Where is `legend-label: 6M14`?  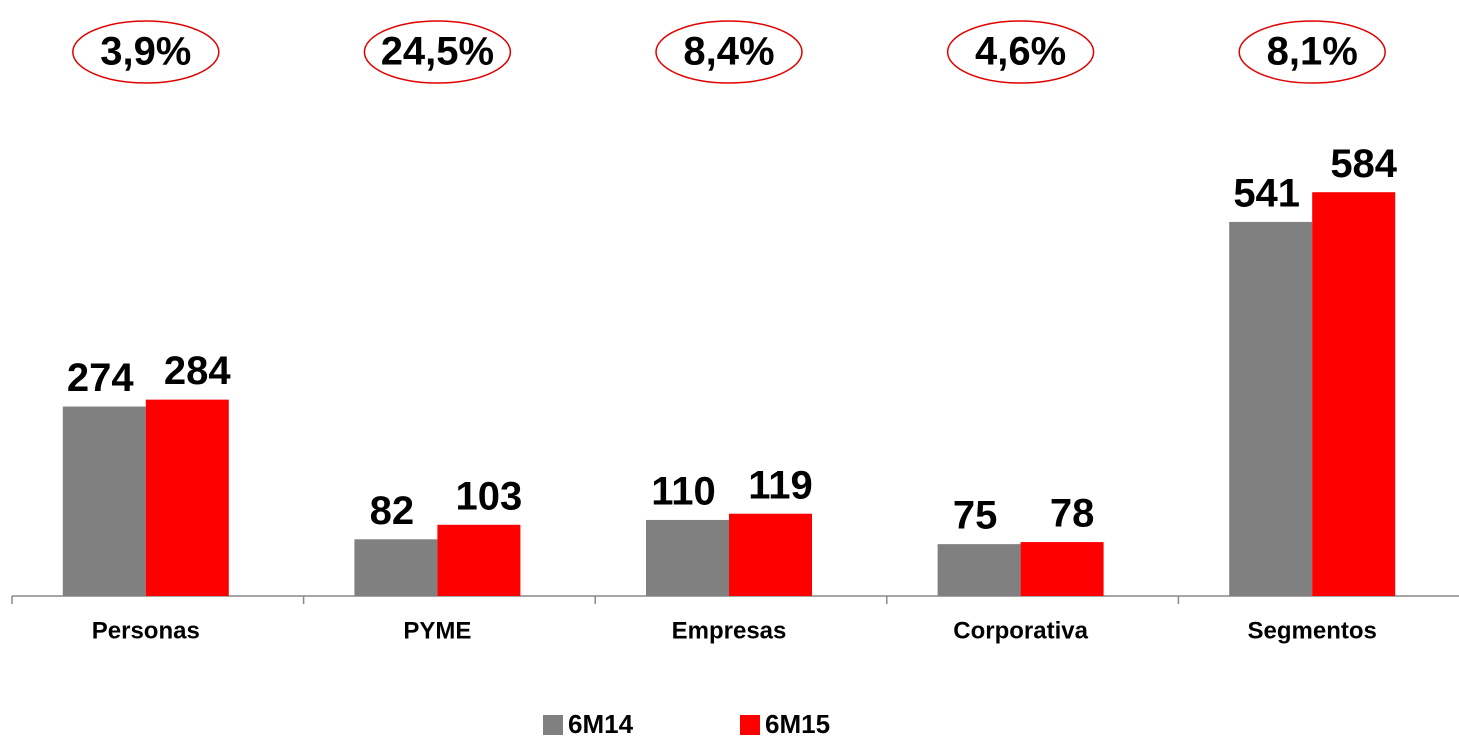
legend-label: 6M14 is located at coordinates (601, 724).